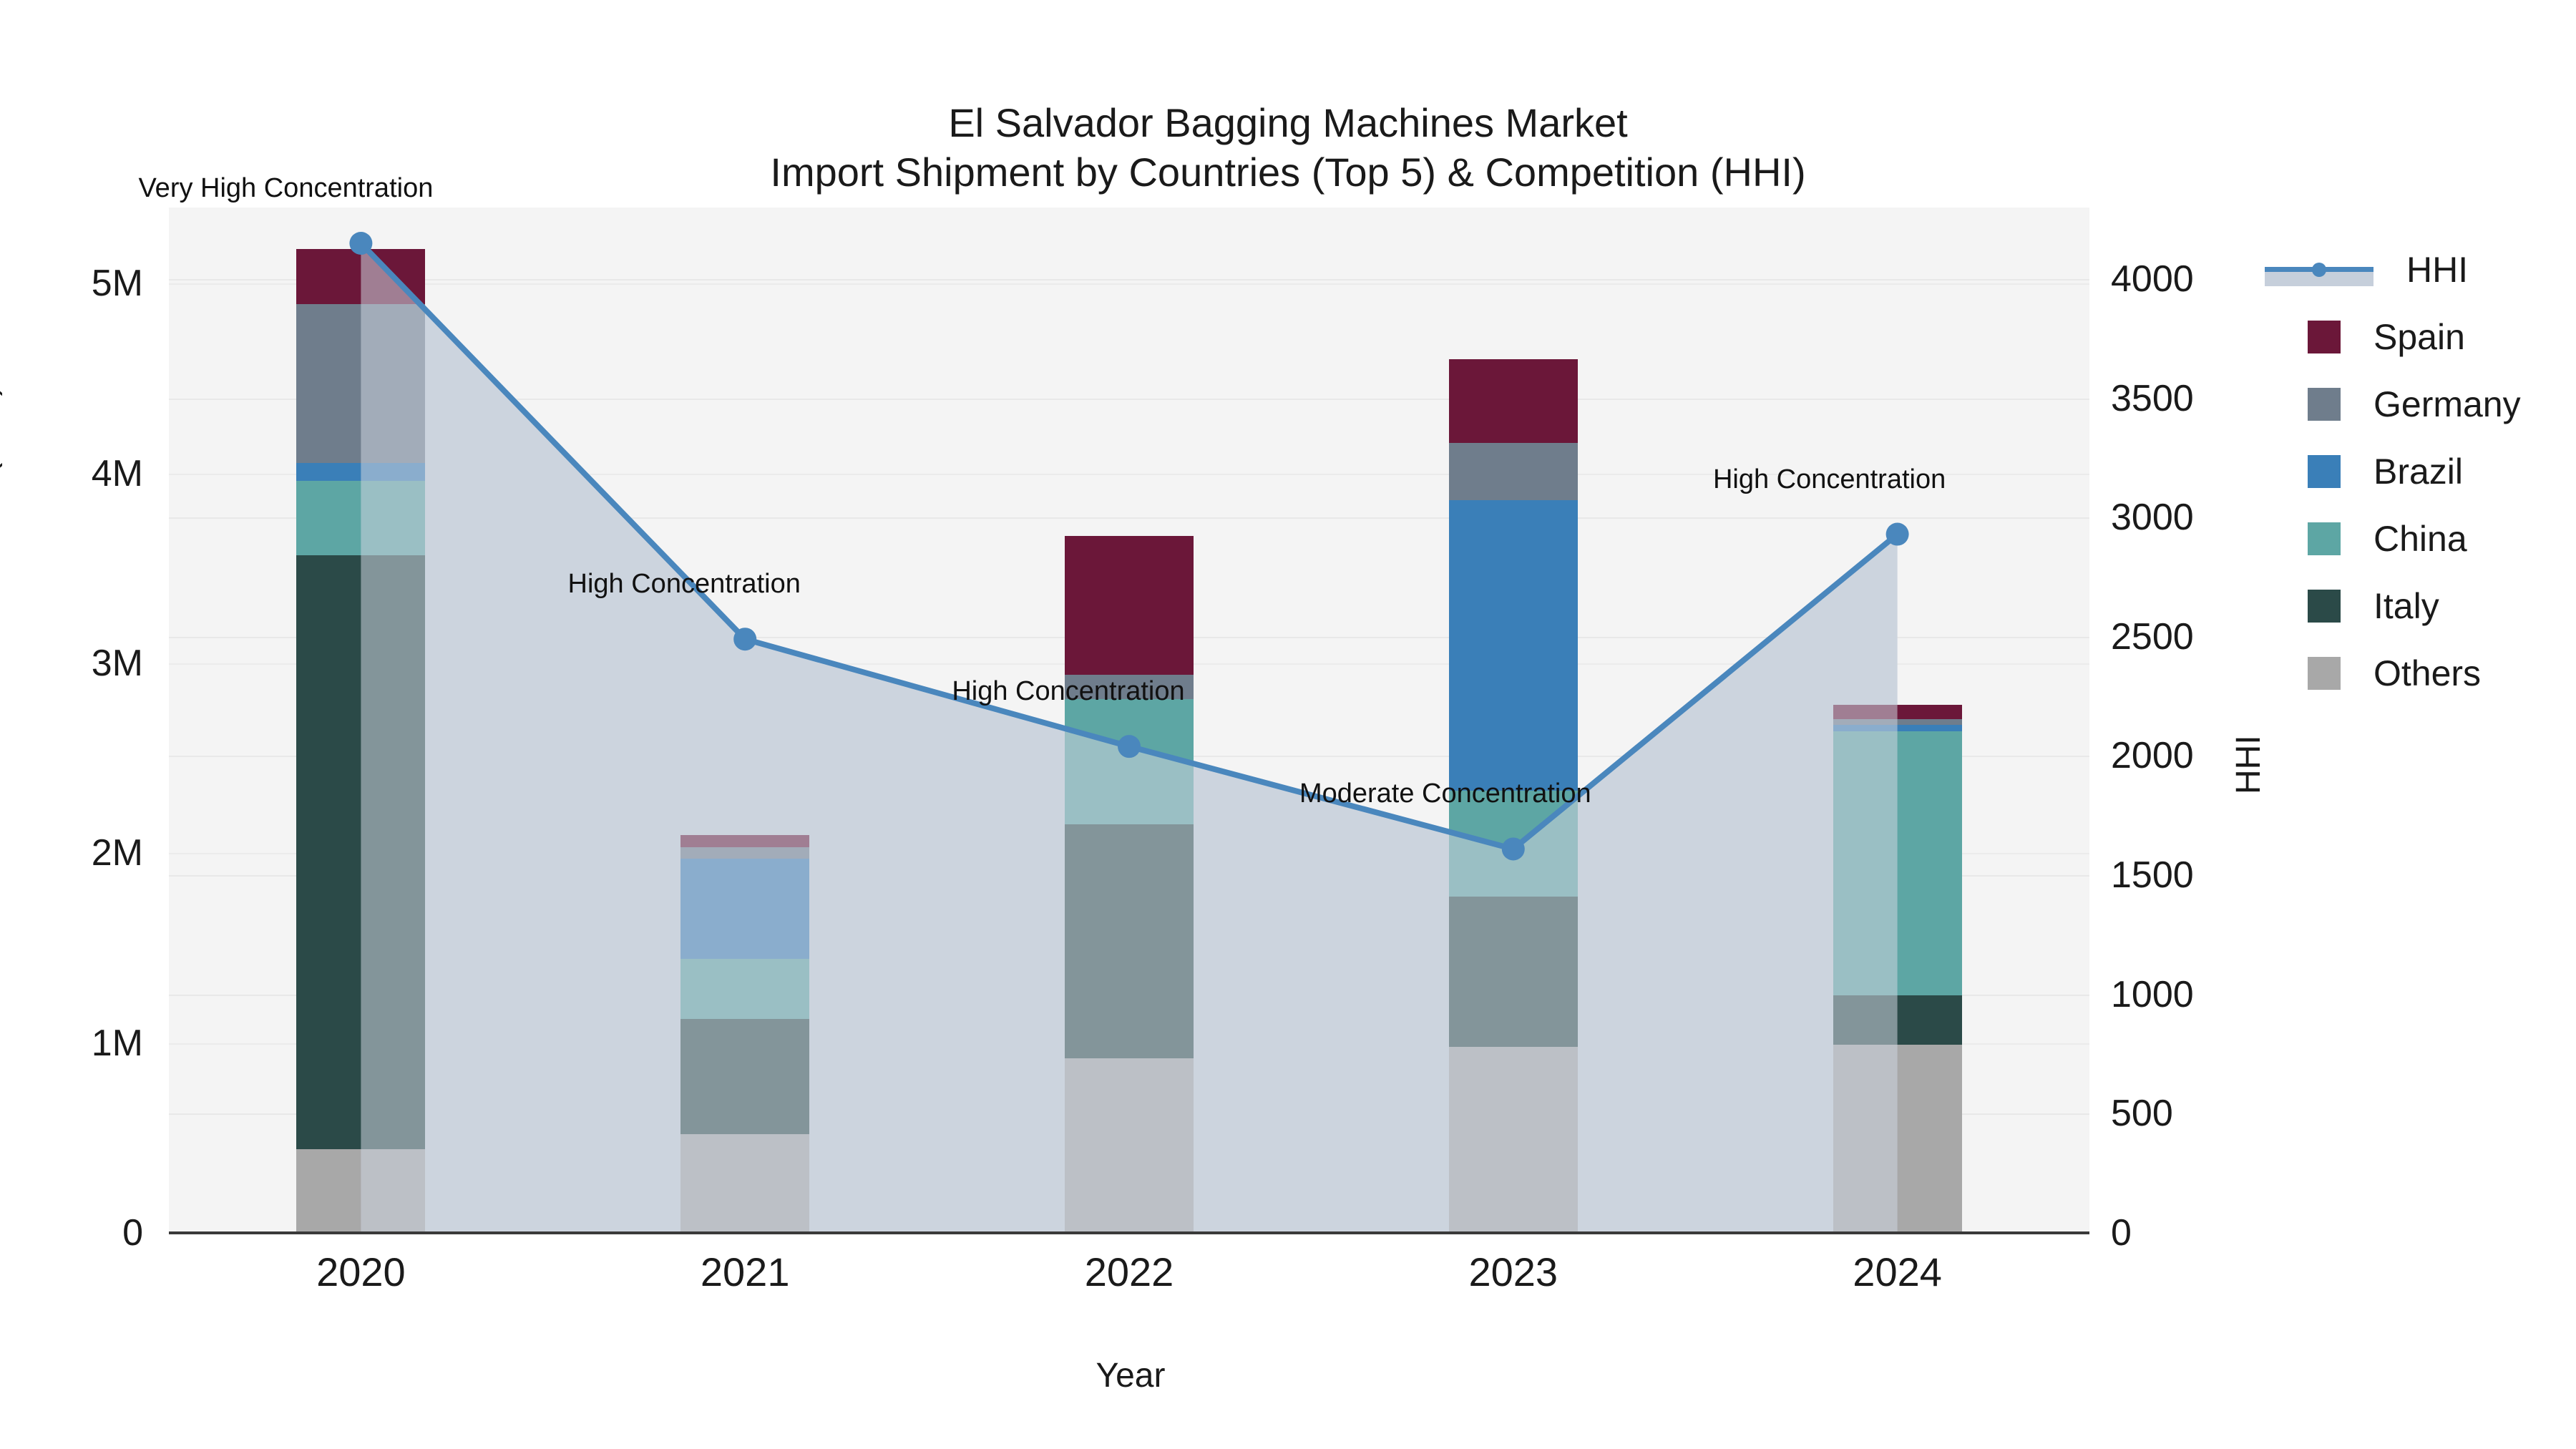  Describe the element at coordinates (1131, 1376) in the screenshot. I see `x-axis-title: Year` at that location.